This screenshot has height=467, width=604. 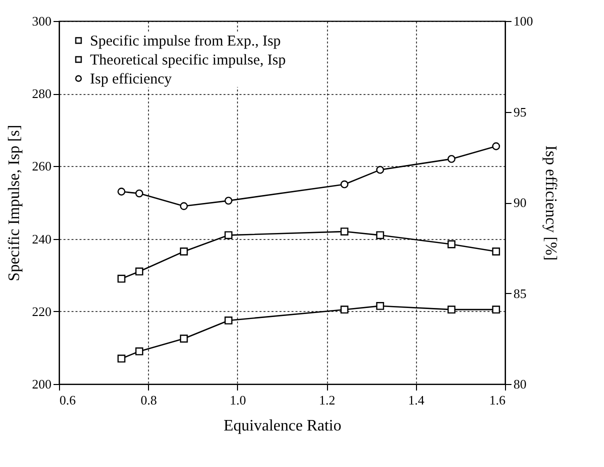 I want to click on y-axis-title: Specific Impulse, Isp [s], so click(x=14, y=203).